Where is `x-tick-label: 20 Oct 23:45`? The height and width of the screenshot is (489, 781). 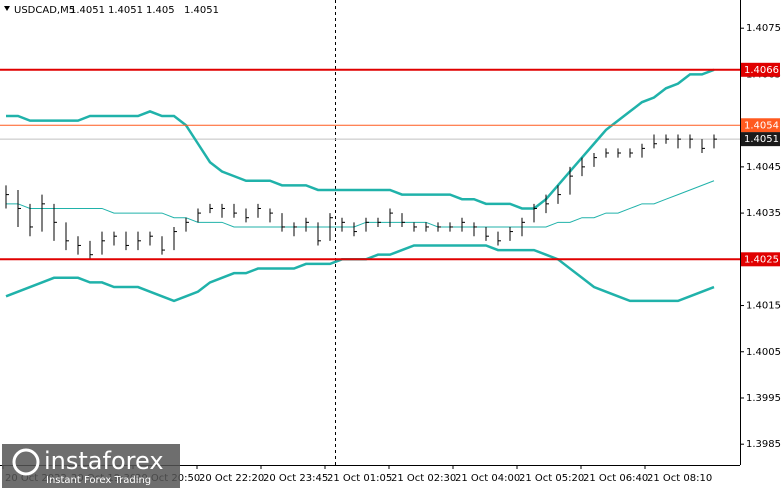 x-tick-label: 20 Oct 23:45 is located at coordinates (295, 478).